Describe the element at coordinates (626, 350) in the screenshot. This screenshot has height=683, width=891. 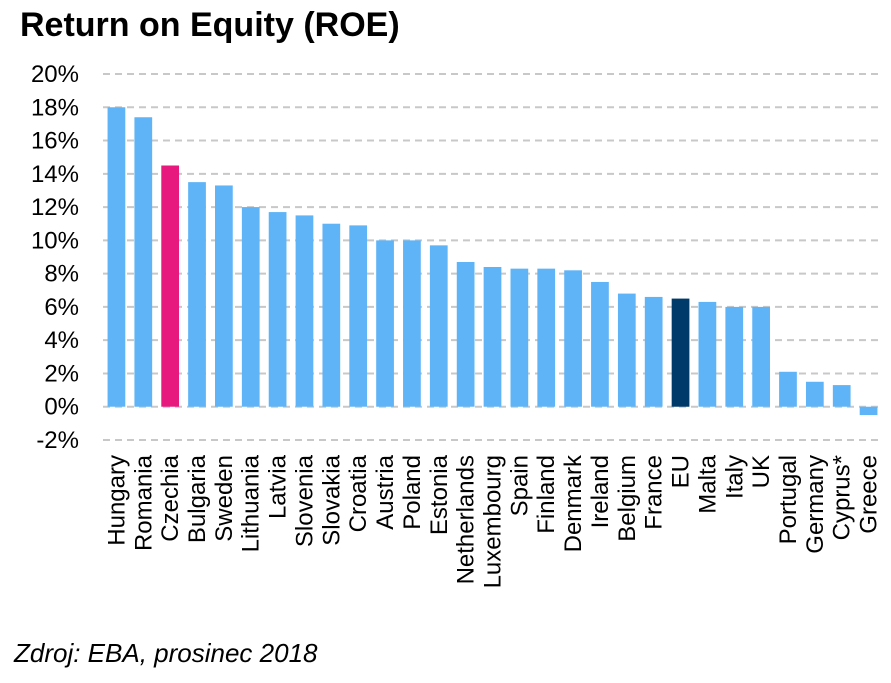
I see `bar-belgium` at that location.